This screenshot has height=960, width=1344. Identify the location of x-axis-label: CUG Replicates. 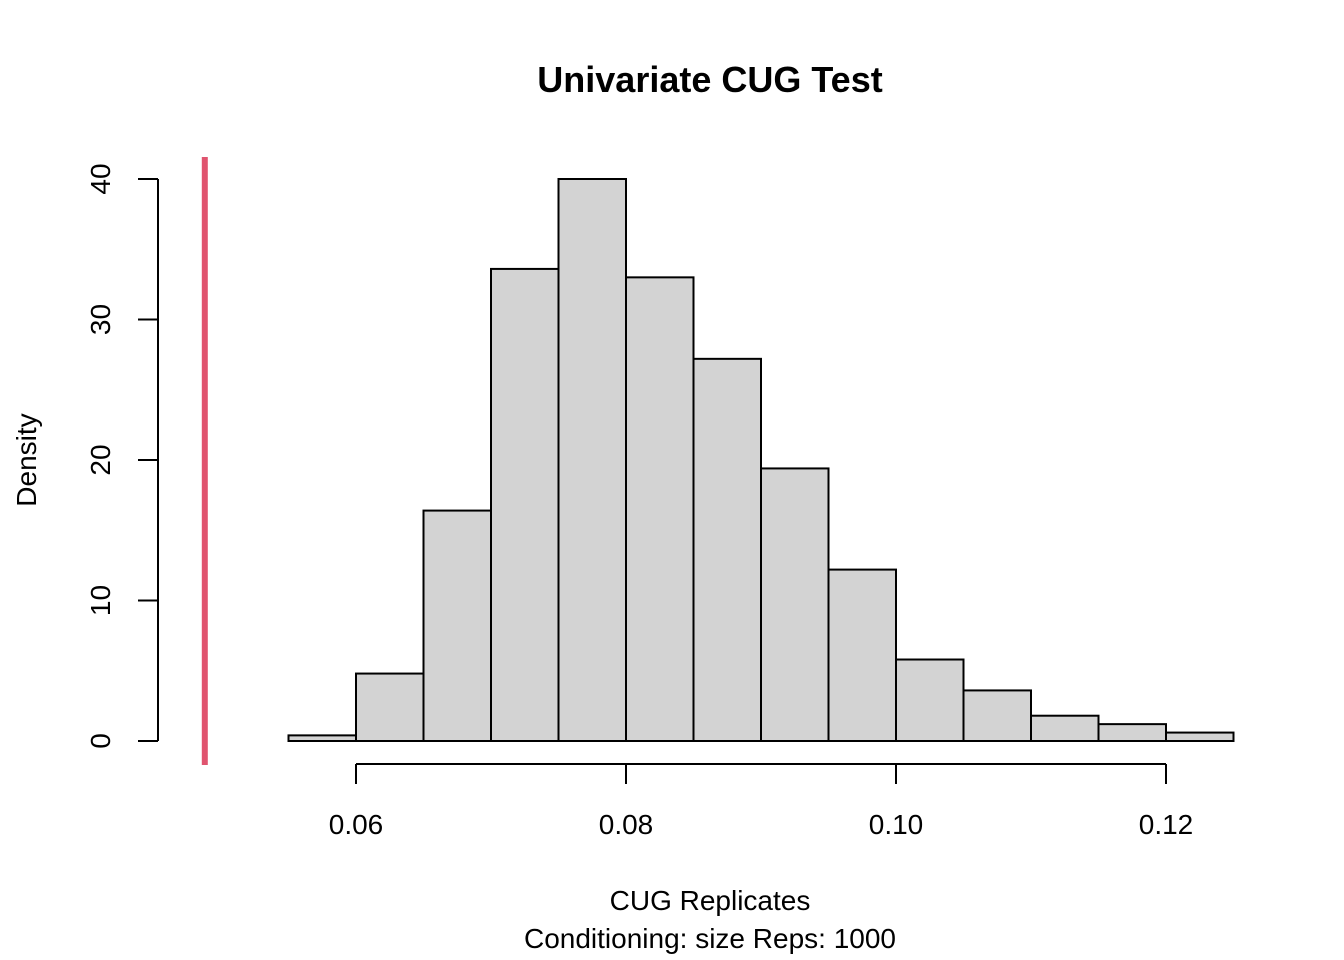
(710, 900).